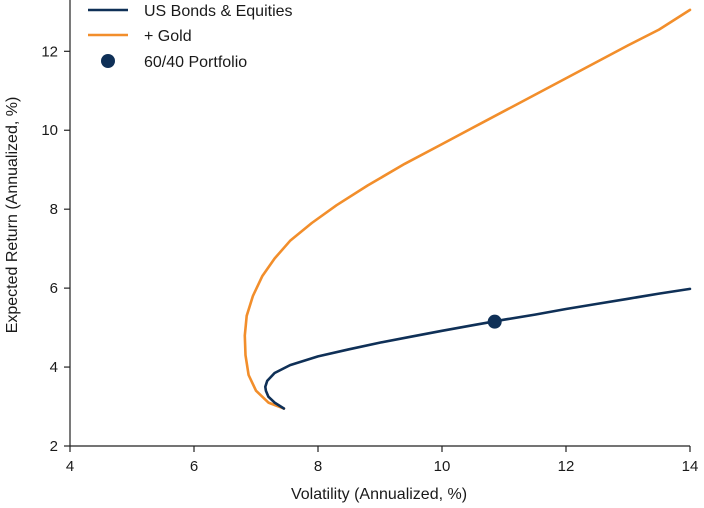 The width and height of the screenshot is (704, 508). What do you see at coordinates (49, 51) in the screenshot?
I see `y-tick-label: 12` at bounding box center [49, 51].